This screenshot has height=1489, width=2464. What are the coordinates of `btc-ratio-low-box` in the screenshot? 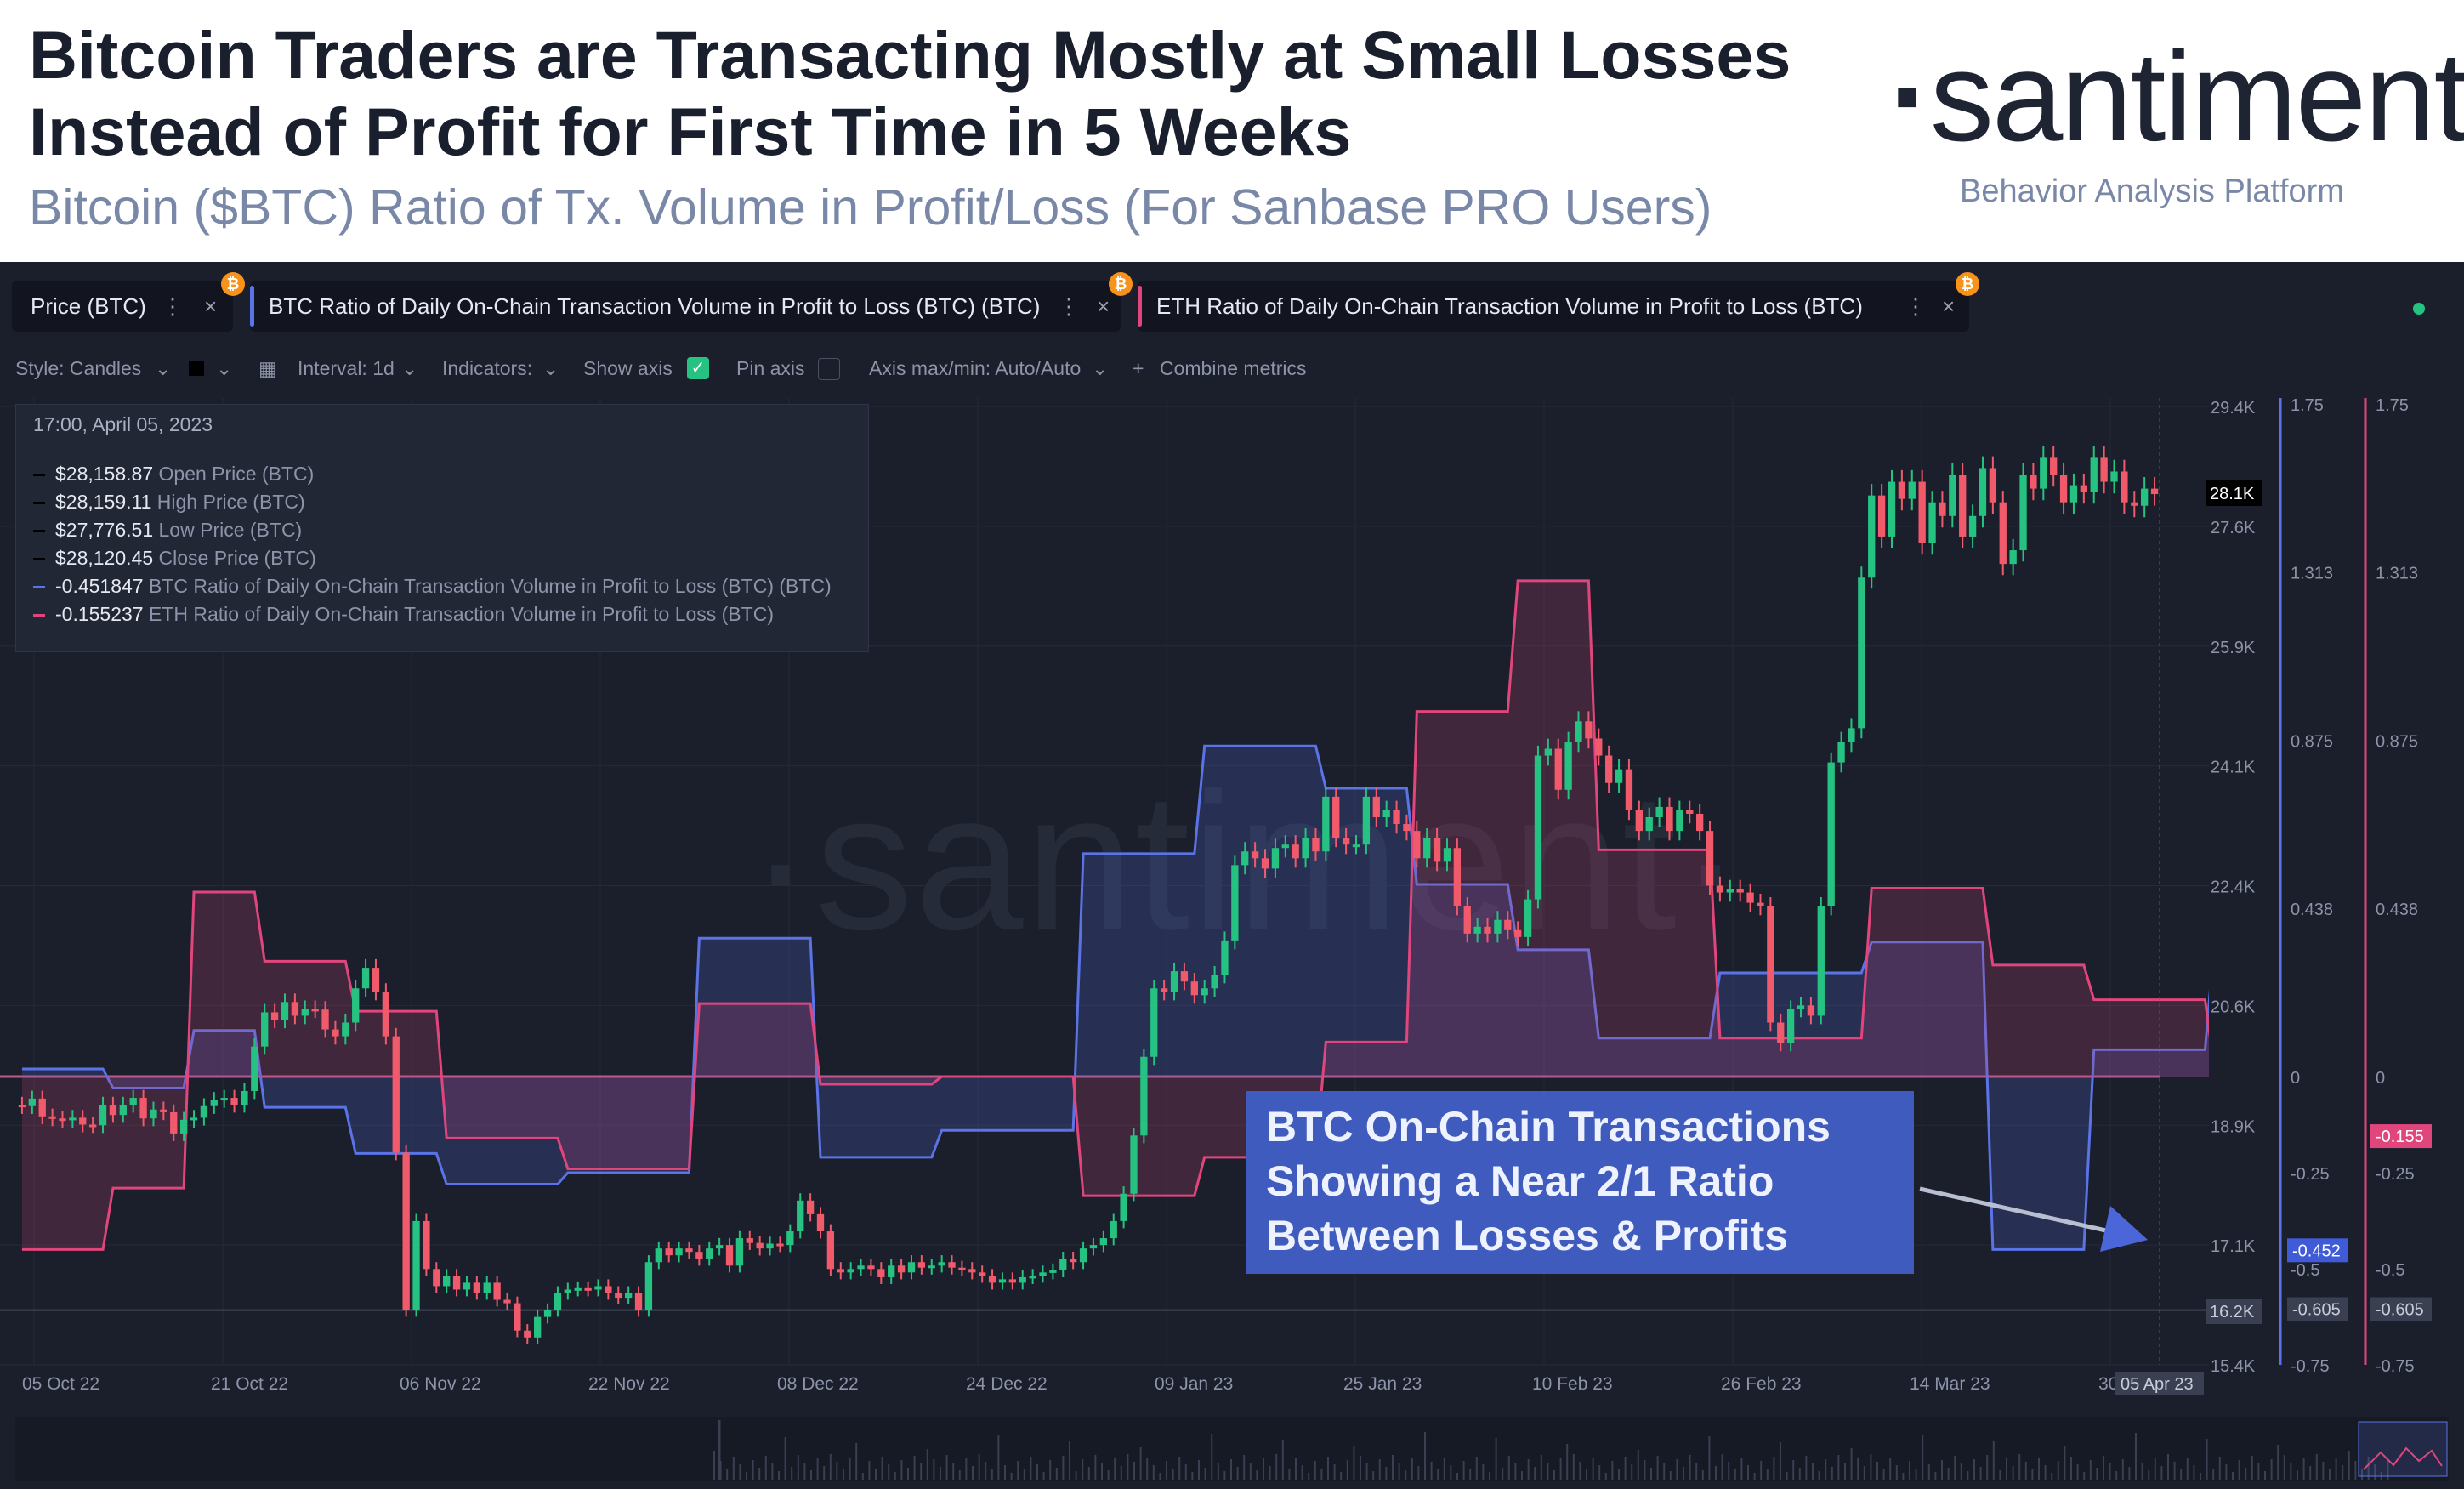 It's located at (2317, 1309).